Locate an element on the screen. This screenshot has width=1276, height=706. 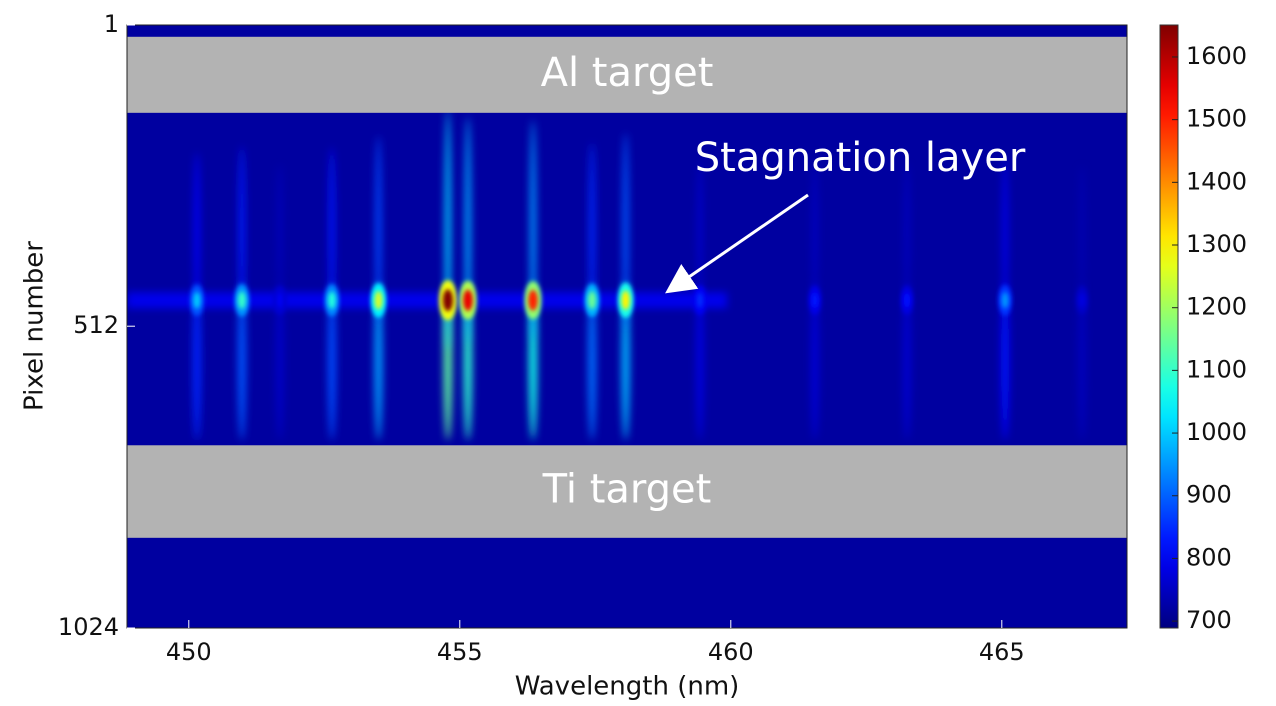
colorbar-tick-label: 1500 is located at coordinates (1216, 119).